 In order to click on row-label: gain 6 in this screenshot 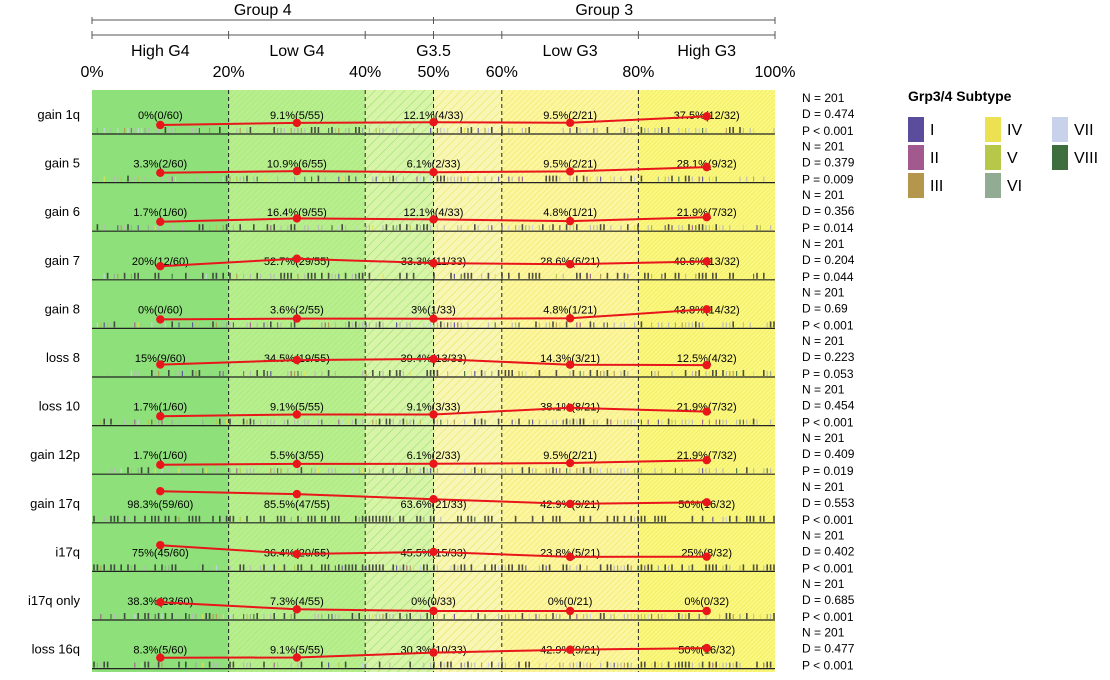, I will do `click(62, 211)`.